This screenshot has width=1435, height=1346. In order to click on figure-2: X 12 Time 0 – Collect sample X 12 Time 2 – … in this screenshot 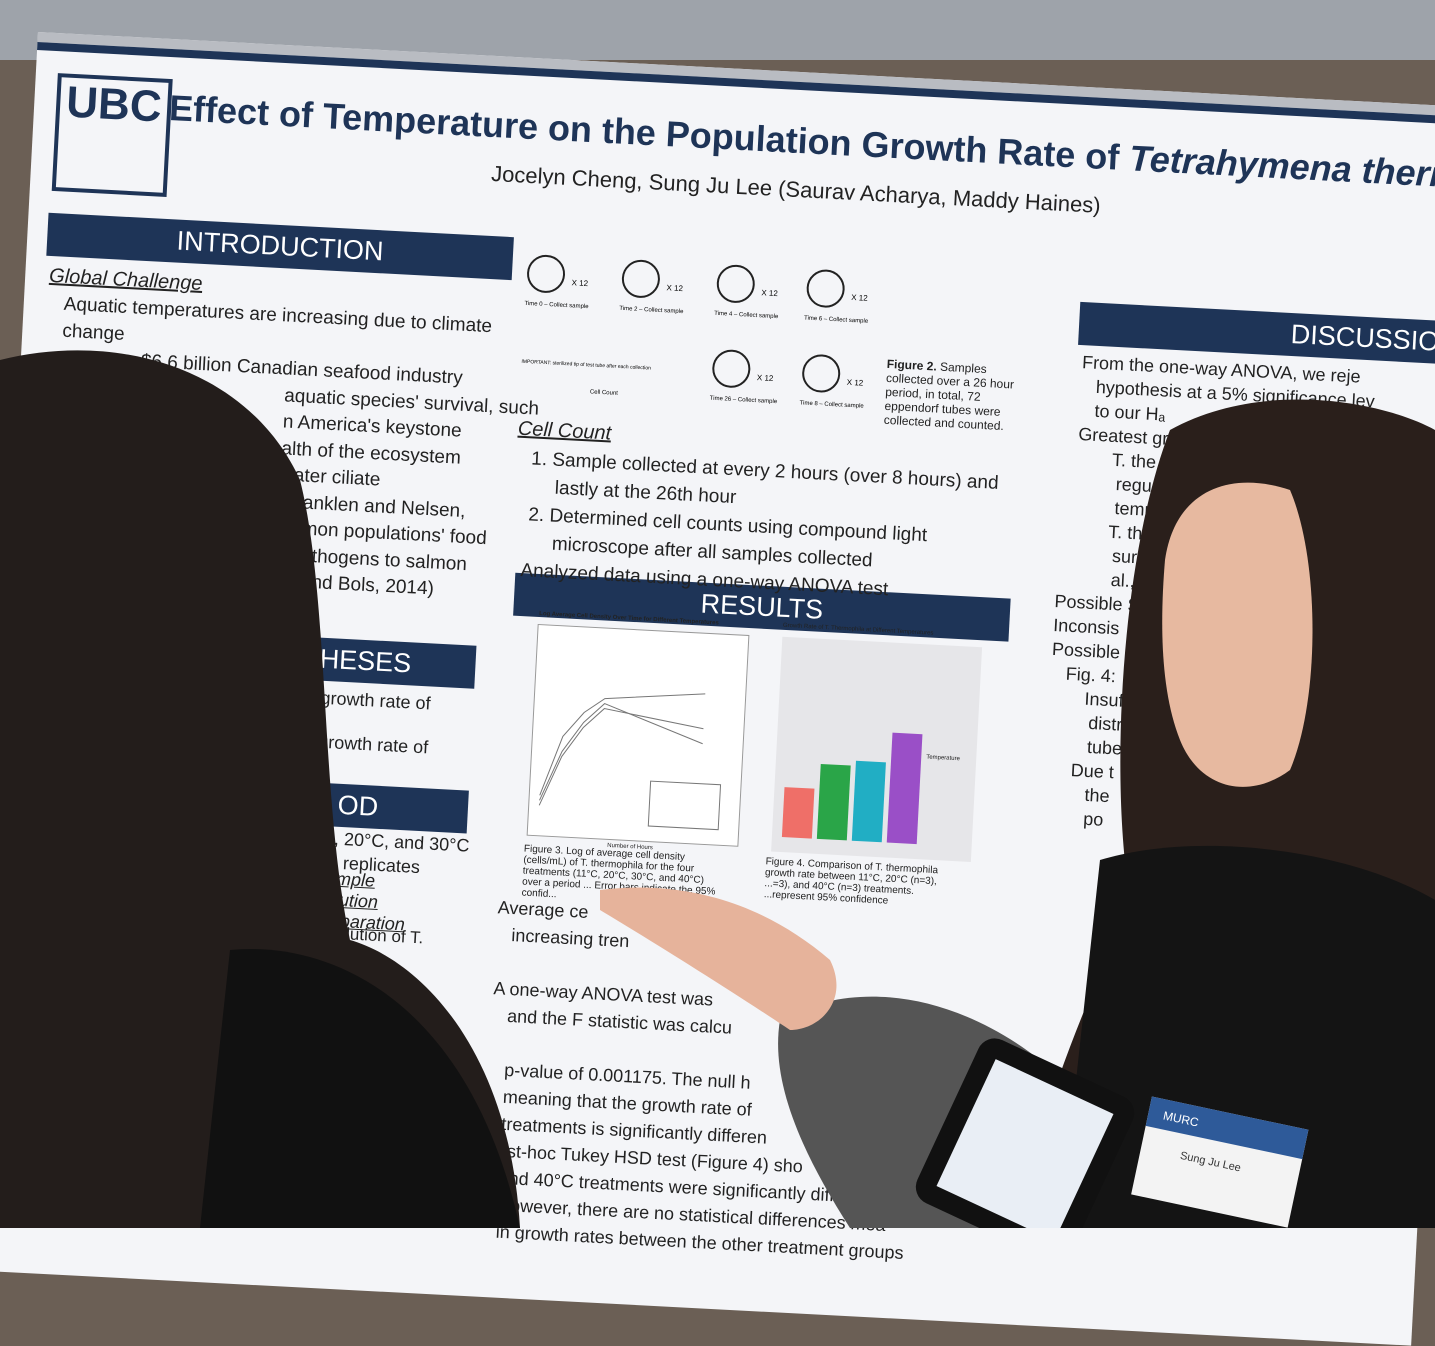, I will do `click(713, 328)`.